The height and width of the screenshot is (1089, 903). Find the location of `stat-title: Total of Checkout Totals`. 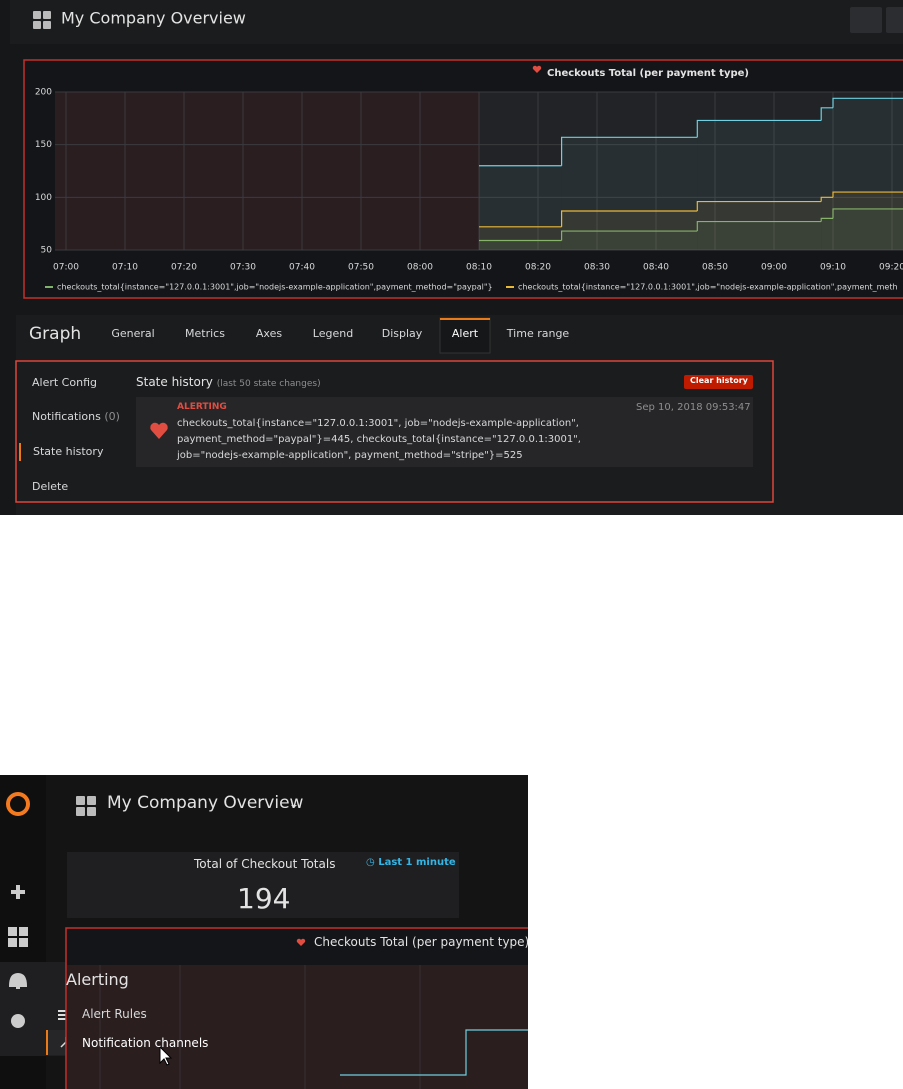

stat-title: Total of Checkout Totals is located at coordinates (265, 864).